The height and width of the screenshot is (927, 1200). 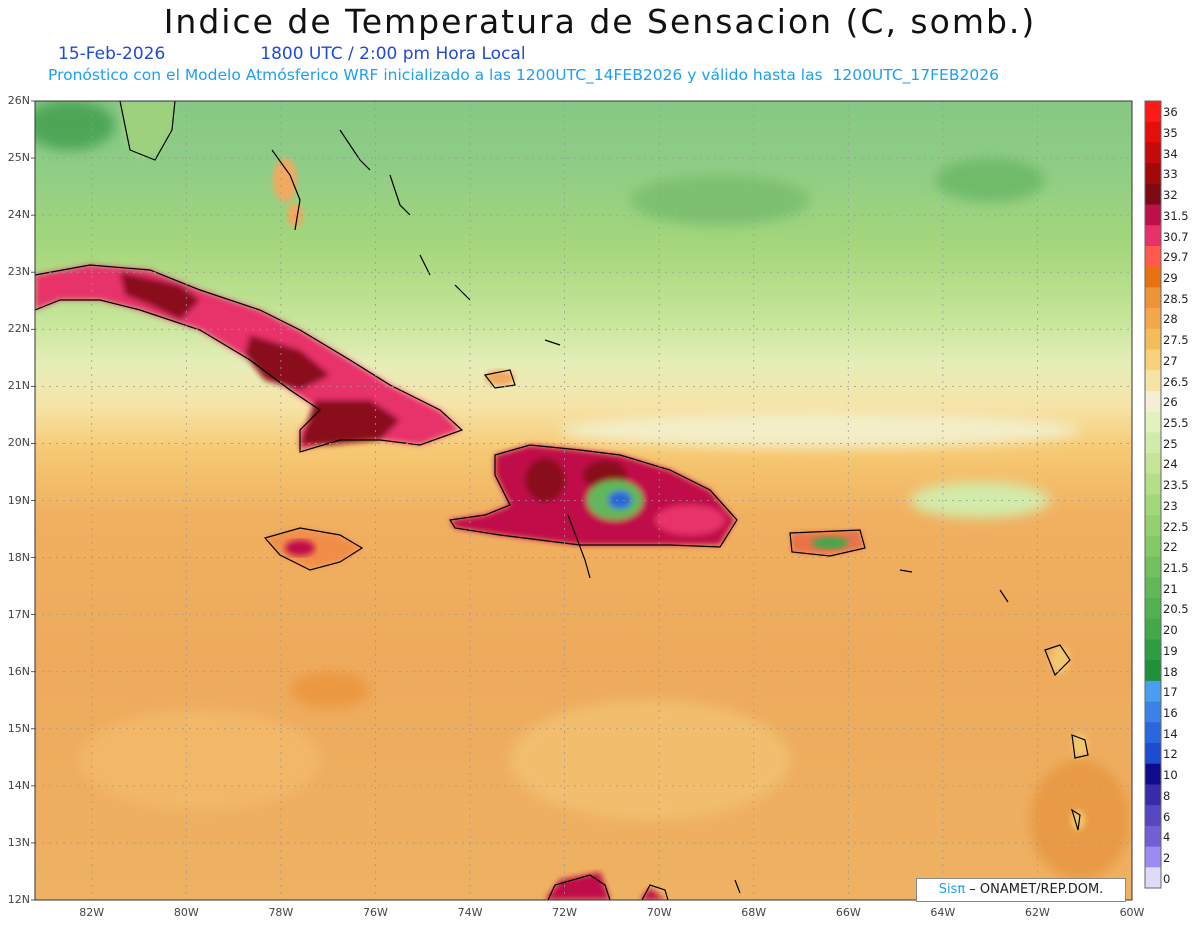 I want to click on colorbar-level-label: 26, so click(x=1170, y=402).